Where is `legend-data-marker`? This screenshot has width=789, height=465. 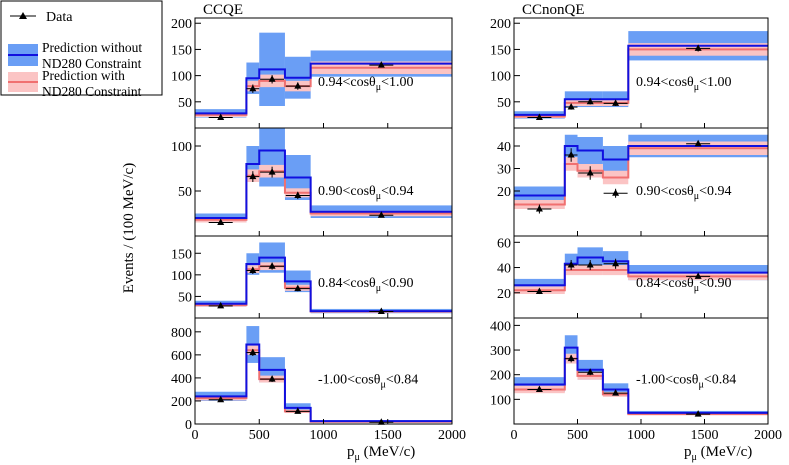 legend-data-marker is located at coordinates (23, 15).